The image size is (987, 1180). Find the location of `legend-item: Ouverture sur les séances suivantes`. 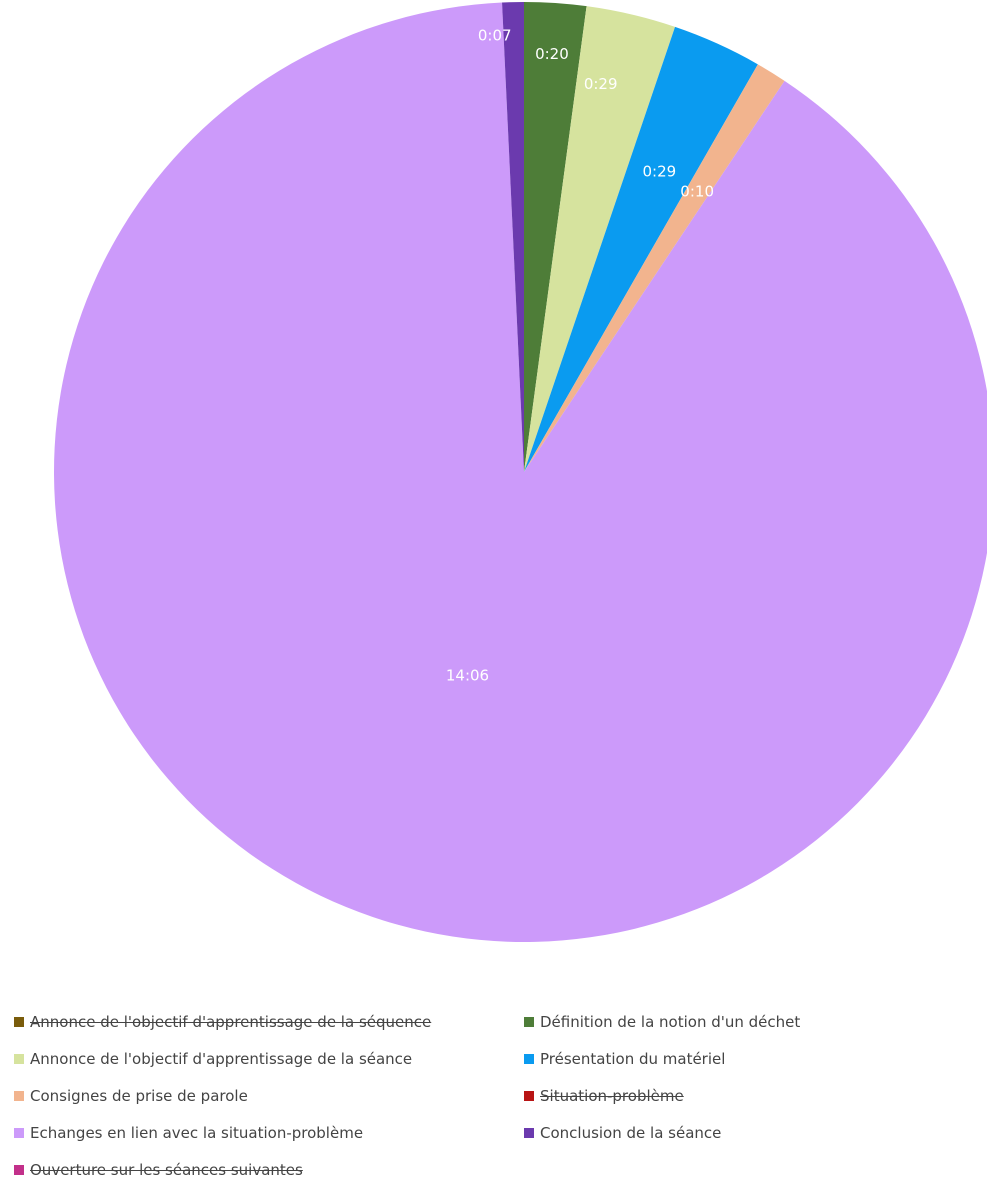

legend-item: Ouverture sur les séances suivantes is located at coordinates (269, 1170).